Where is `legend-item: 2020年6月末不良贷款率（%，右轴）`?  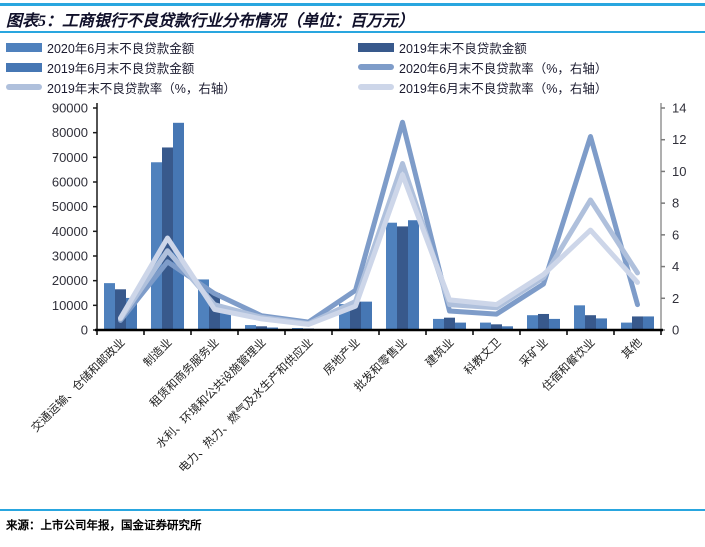 legend-item: 2020年6月末不良贷款率（%，右轴） is located at coordinates (531, 68).